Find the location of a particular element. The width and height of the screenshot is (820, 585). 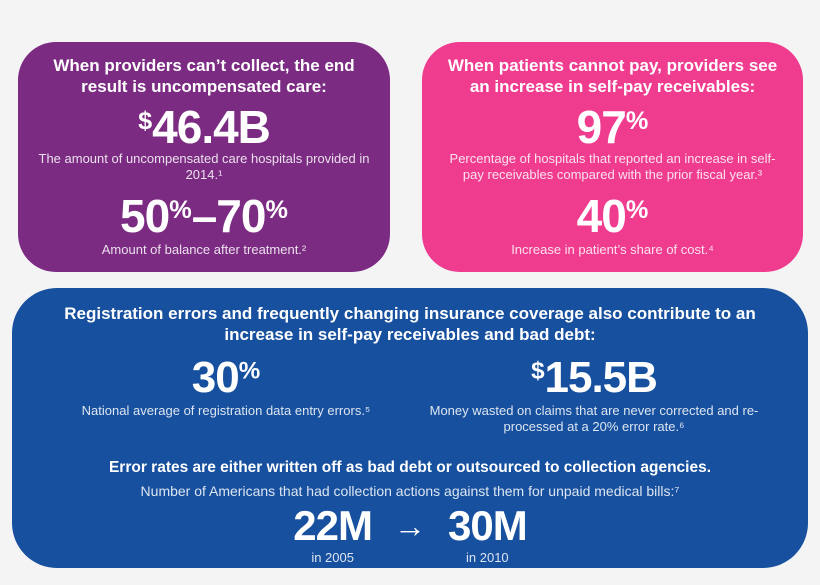

range-dash: – is located at coordinates (204, 216).